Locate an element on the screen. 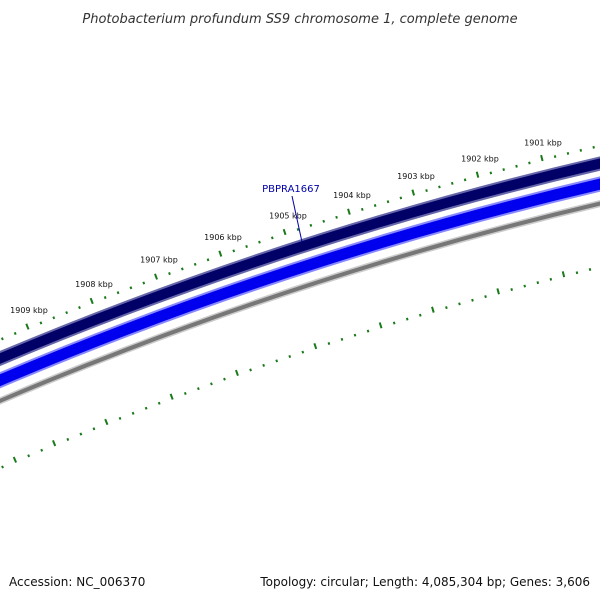 The image size is (600, 600). gene-label: PBPRA1667 is located at coordinates (291, 189).